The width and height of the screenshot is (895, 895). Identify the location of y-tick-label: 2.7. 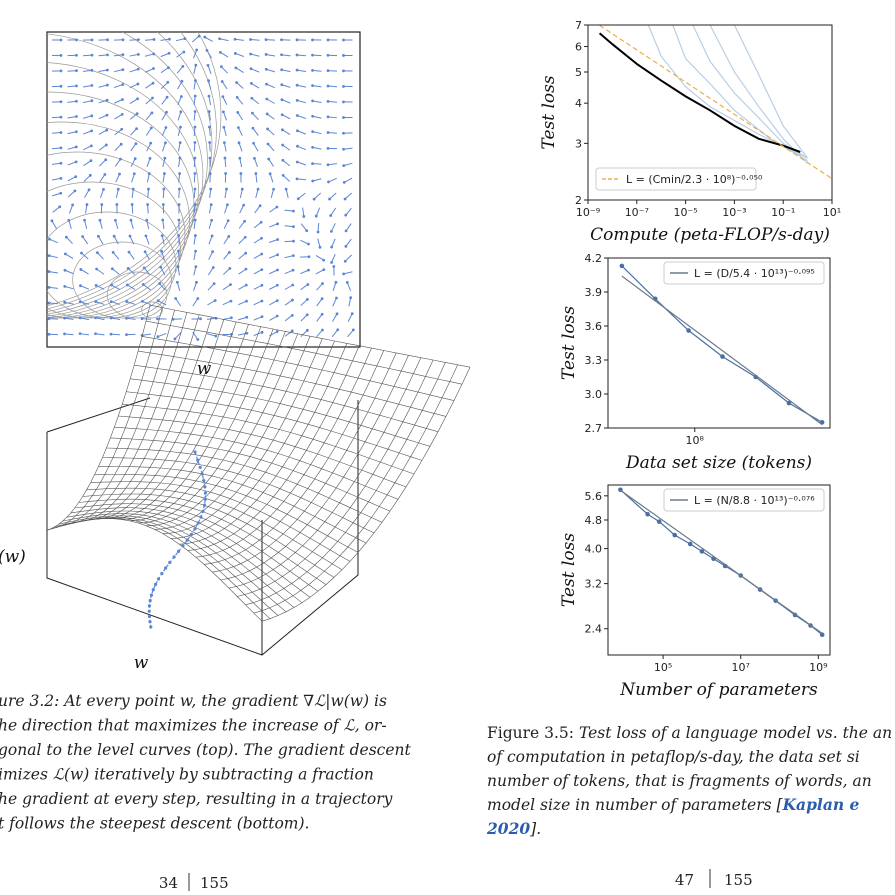
(594, 428).